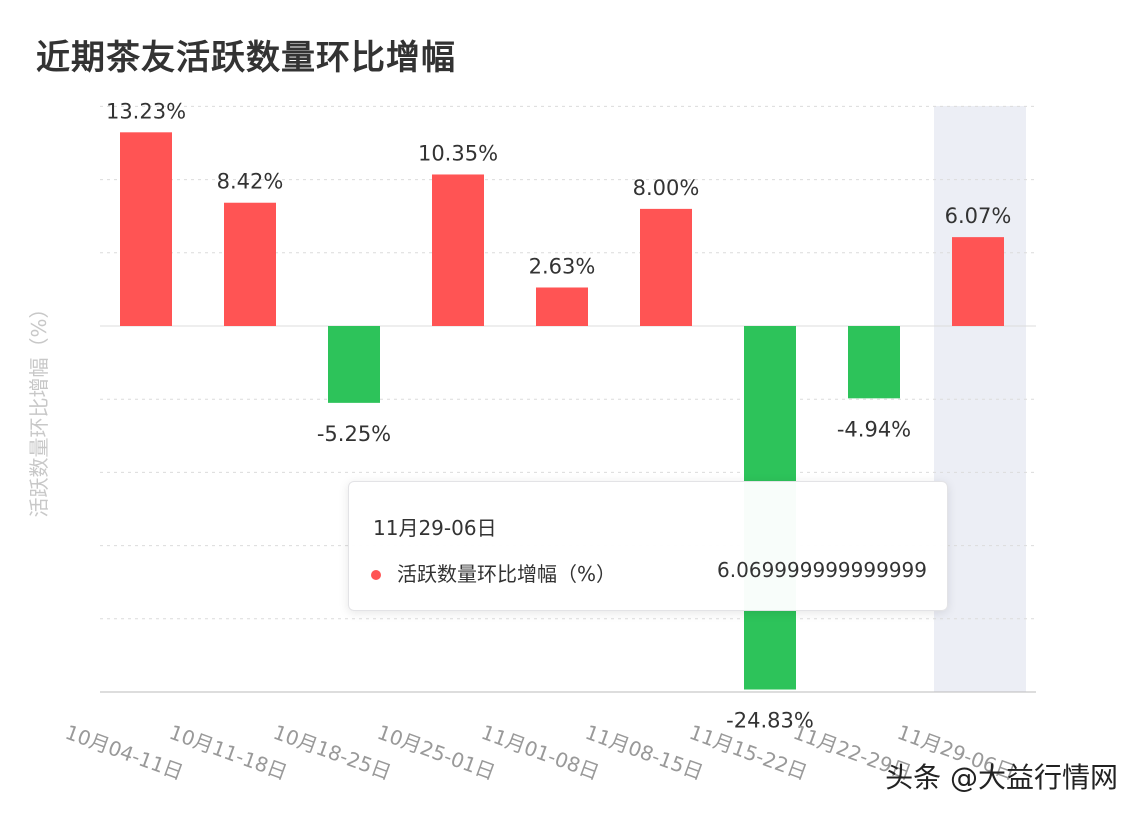  What do you see at coordinates (332, 752) in the screenshot?
I see `x-tick-label: 10月18-25日` at bounding box center [332, 752].